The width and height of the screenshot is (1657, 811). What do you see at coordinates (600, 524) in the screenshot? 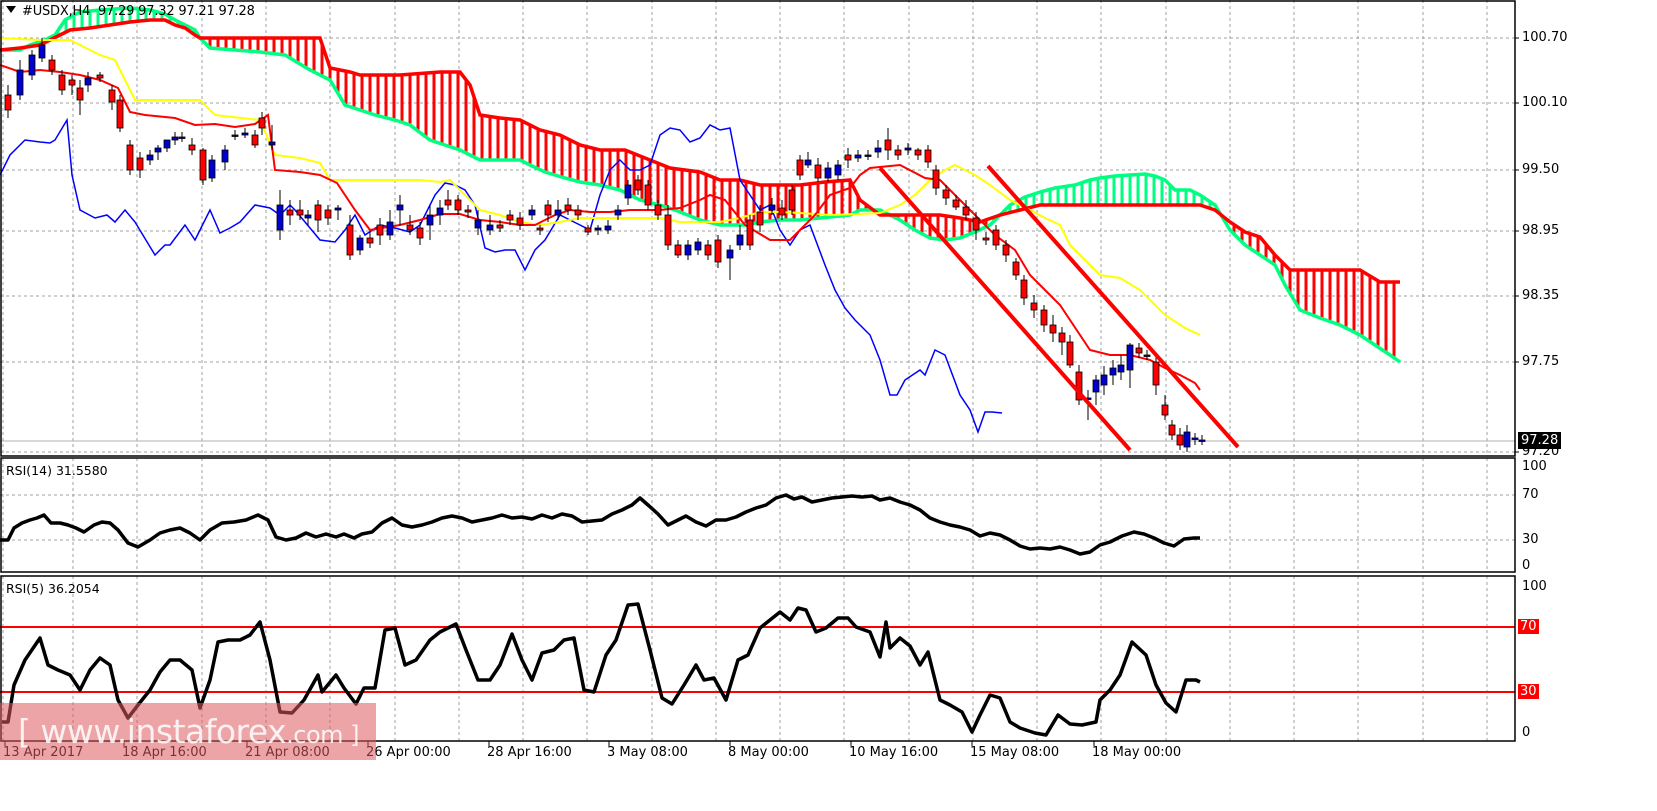
I see `rsi14-line` at bounding box center [600, 524].